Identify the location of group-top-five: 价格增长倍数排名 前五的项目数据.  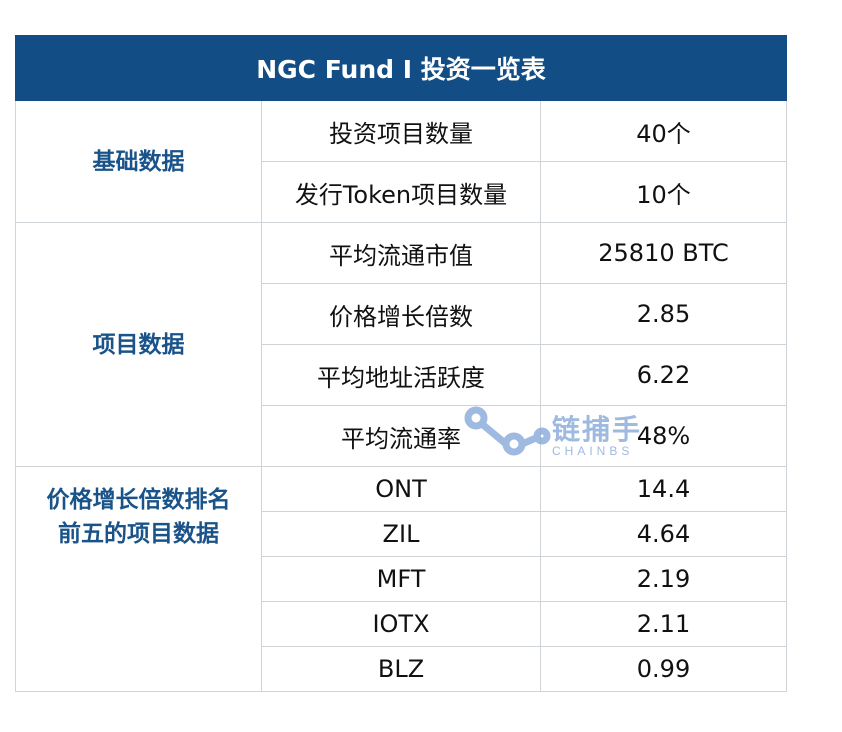
(138, 579).